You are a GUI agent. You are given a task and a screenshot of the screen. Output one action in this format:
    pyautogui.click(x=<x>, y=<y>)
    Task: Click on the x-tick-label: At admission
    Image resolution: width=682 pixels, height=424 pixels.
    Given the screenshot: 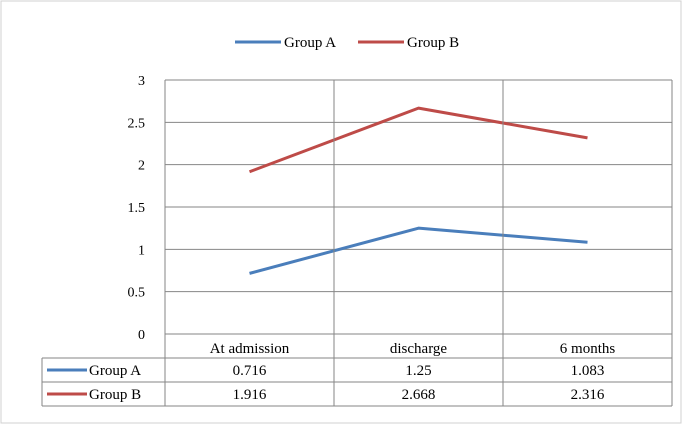 What is the action you would take?
    pyautogui.click(x=250, y=349)
    